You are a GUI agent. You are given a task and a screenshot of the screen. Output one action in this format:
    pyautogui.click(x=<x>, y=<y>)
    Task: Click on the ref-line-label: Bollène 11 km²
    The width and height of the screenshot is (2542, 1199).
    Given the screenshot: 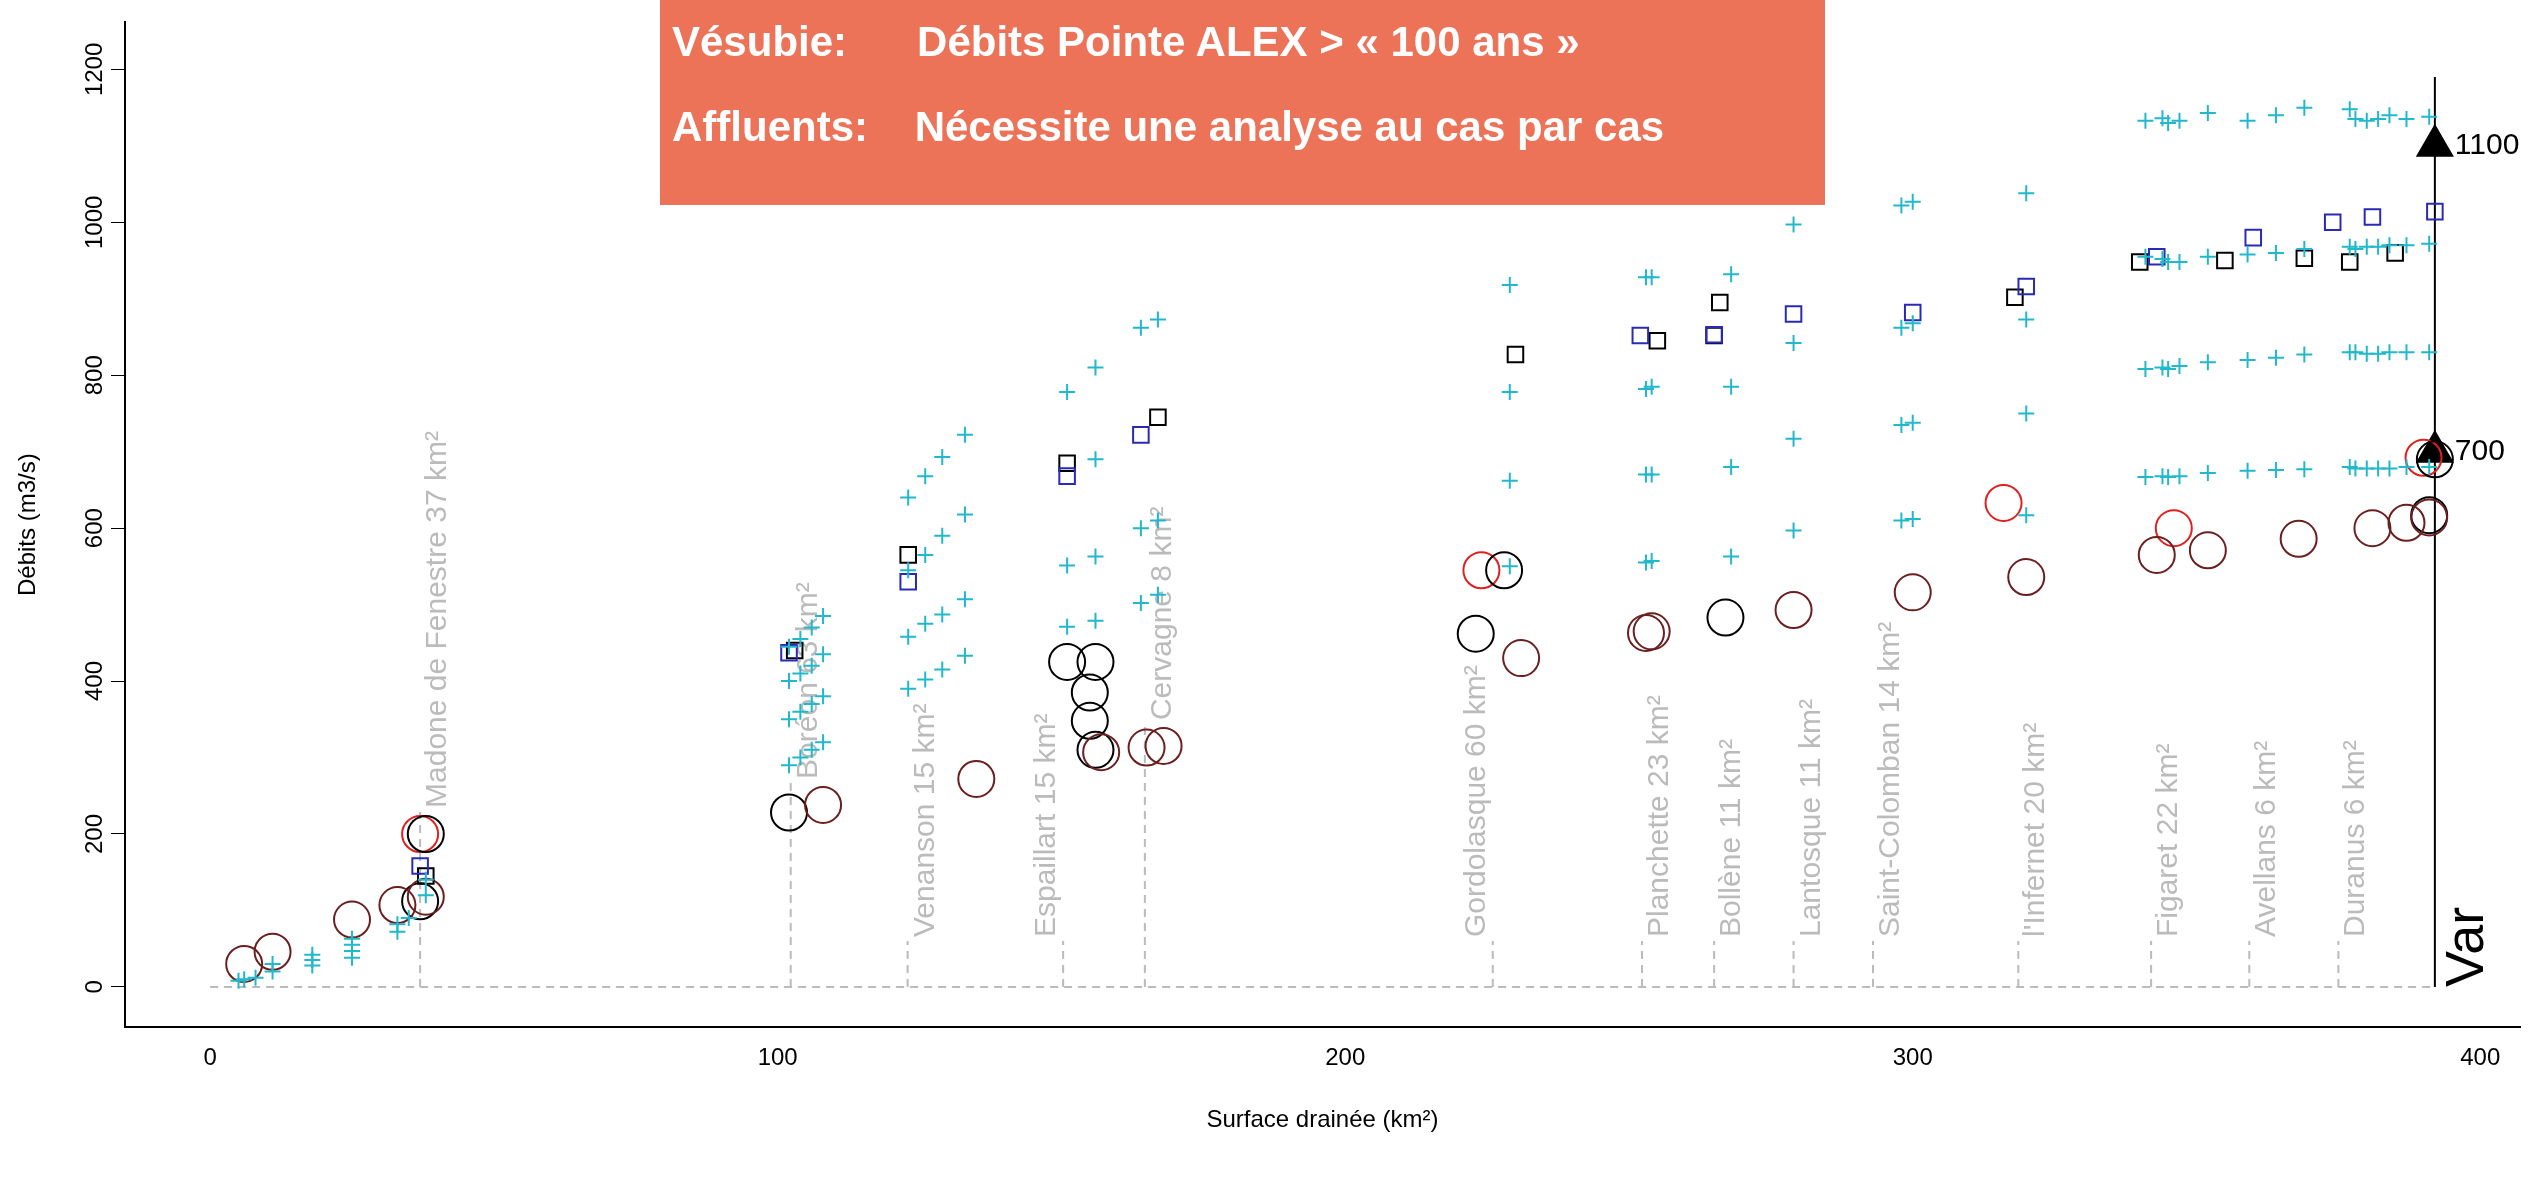 What is the action you would take?
    pyautogui.click(x=1730, y=838)
    